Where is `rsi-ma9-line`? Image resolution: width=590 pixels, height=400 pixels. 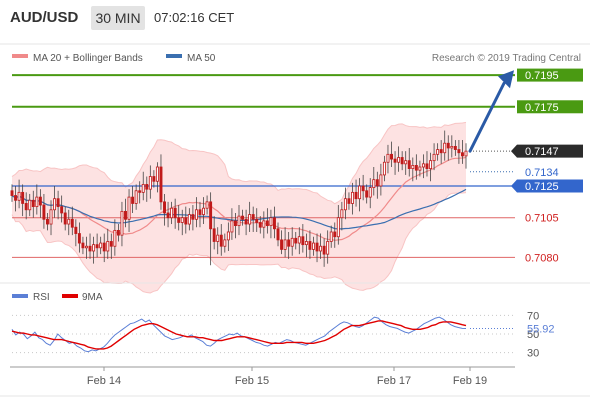 rsi-ma9-line is located at coordinates (239, 335).